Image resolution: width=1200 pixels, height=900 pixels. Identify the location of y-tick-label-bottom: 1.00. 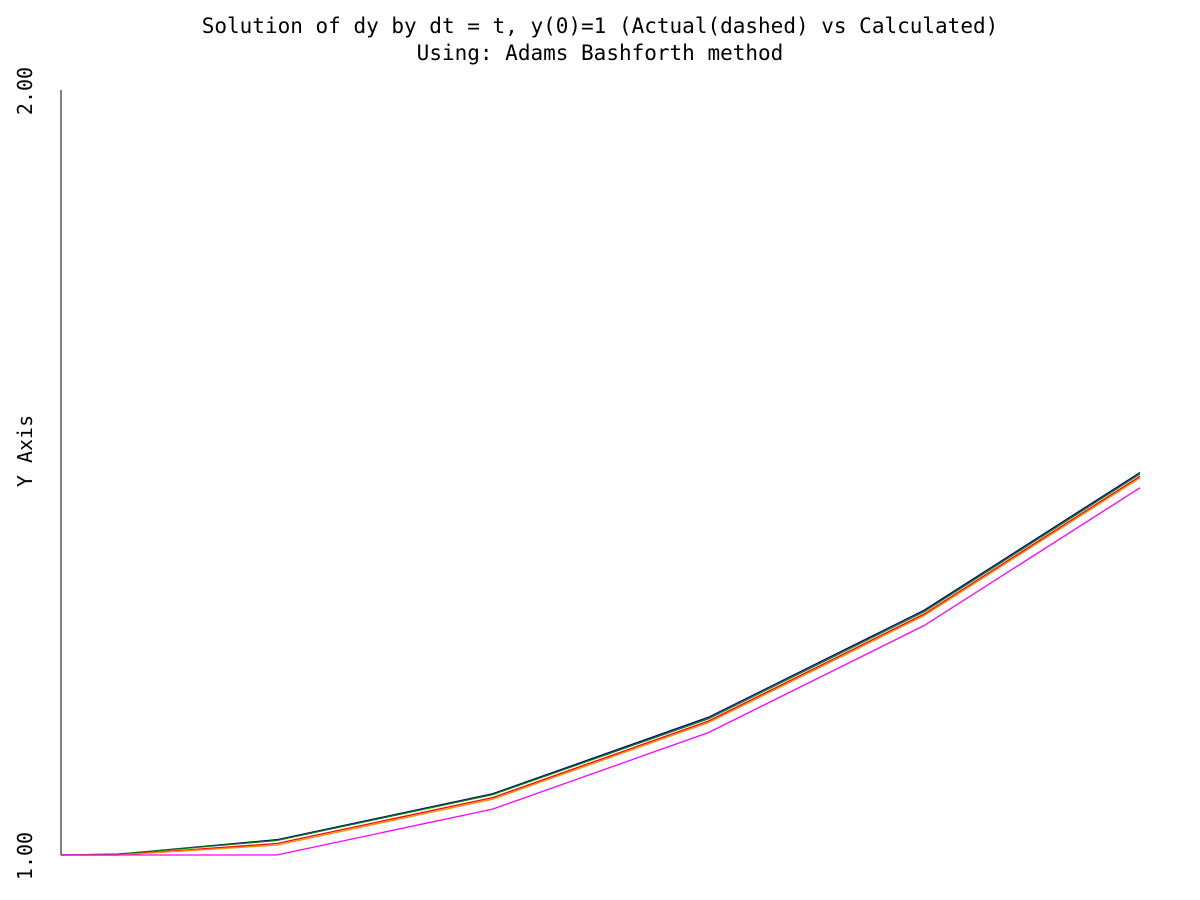
(25, 856).